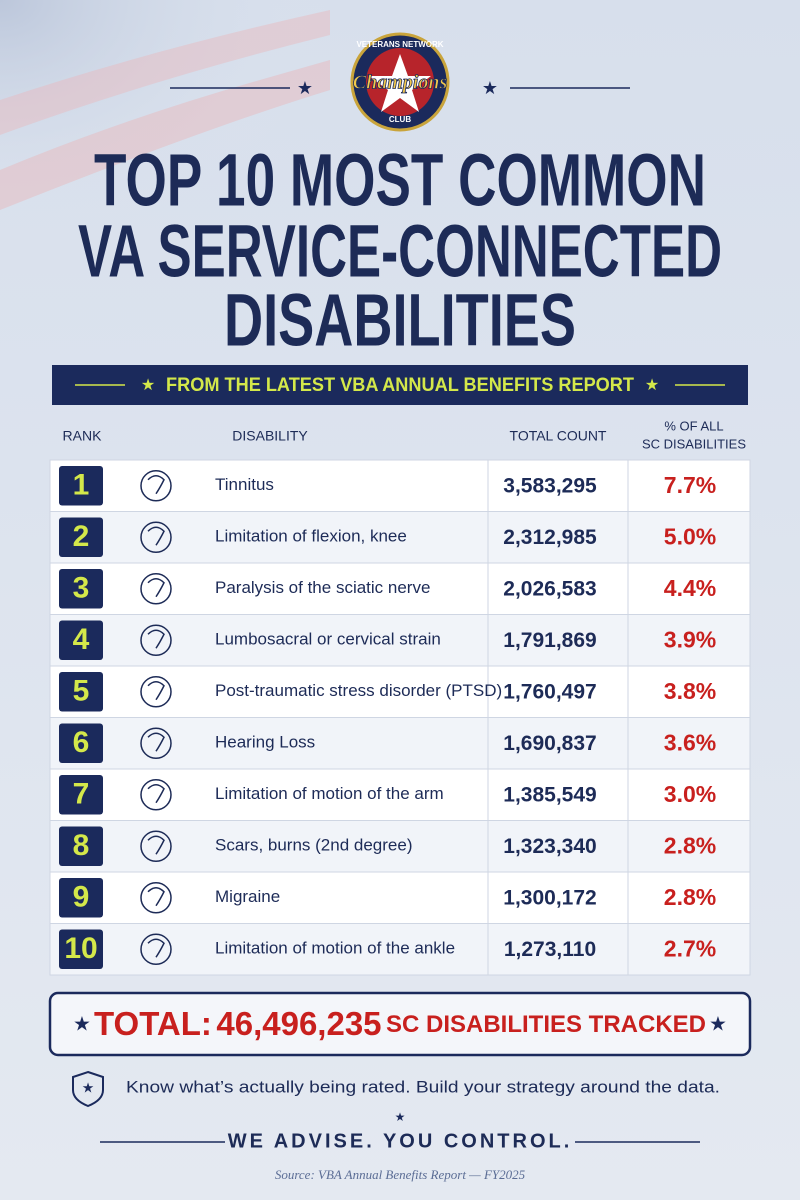 The height and width of the screenshot is (1200, 800). Describe the element at coordinates (270, 436) in the screenshot. I see `column-header: DISABILITY` at that location.